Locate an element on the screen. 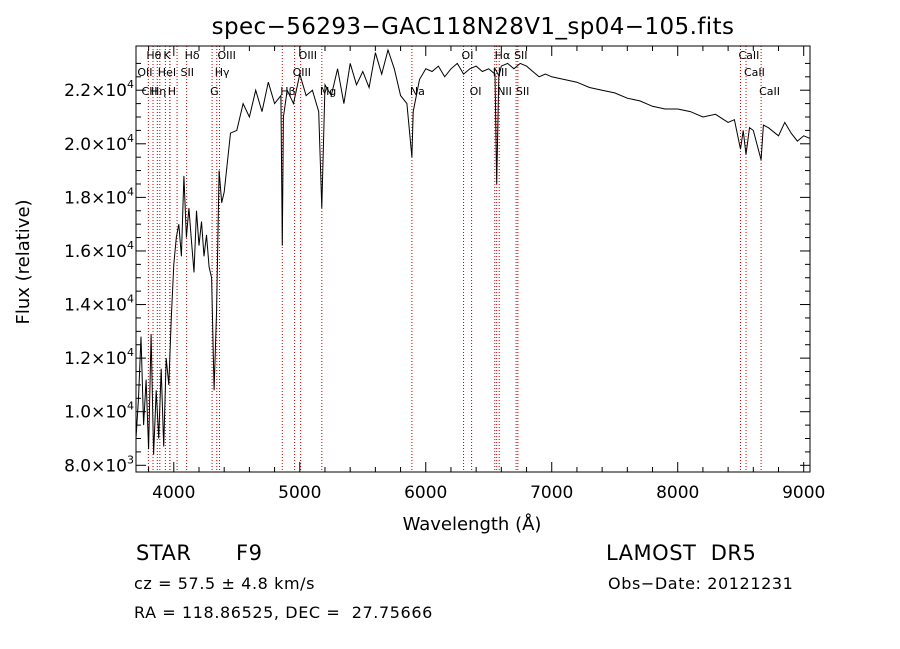 This screenshot has height=649, width=900. y-tick-label: 1.8×10 4 is located at coordinates (99, 196).